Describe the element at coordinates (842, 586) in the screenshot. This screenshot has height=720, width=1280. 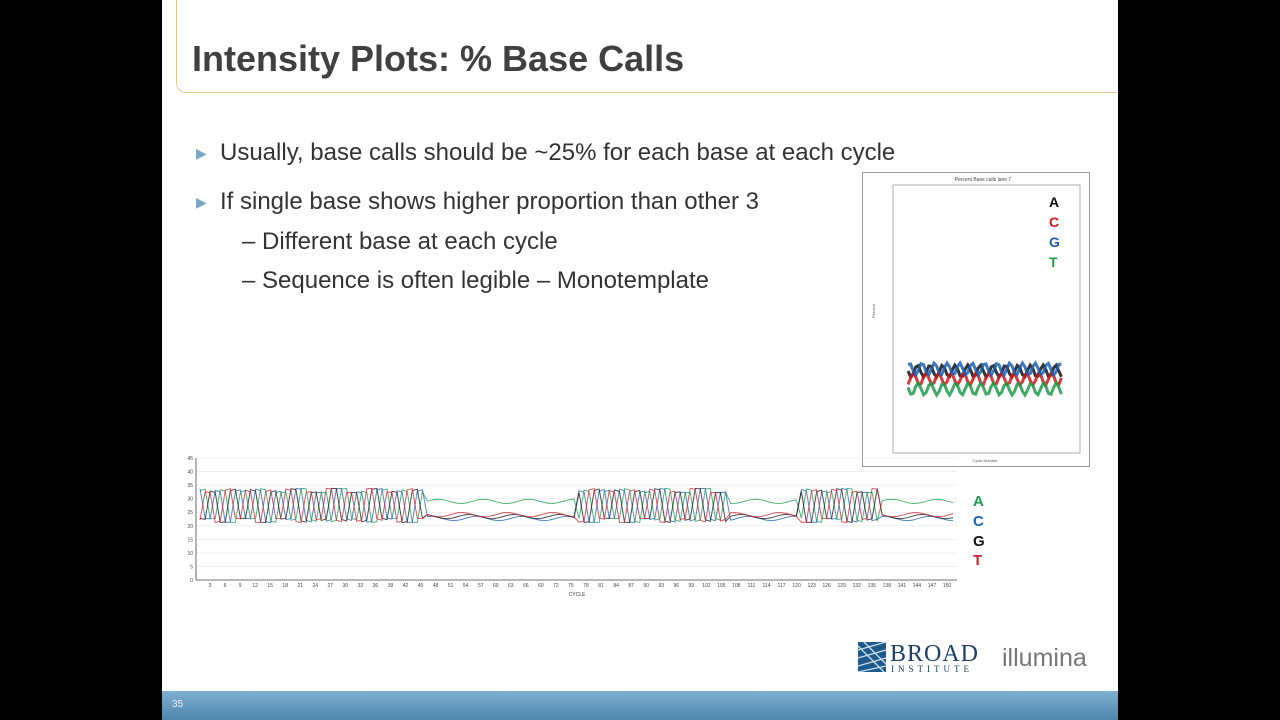
I see `x-tick-label: 129` at that location.